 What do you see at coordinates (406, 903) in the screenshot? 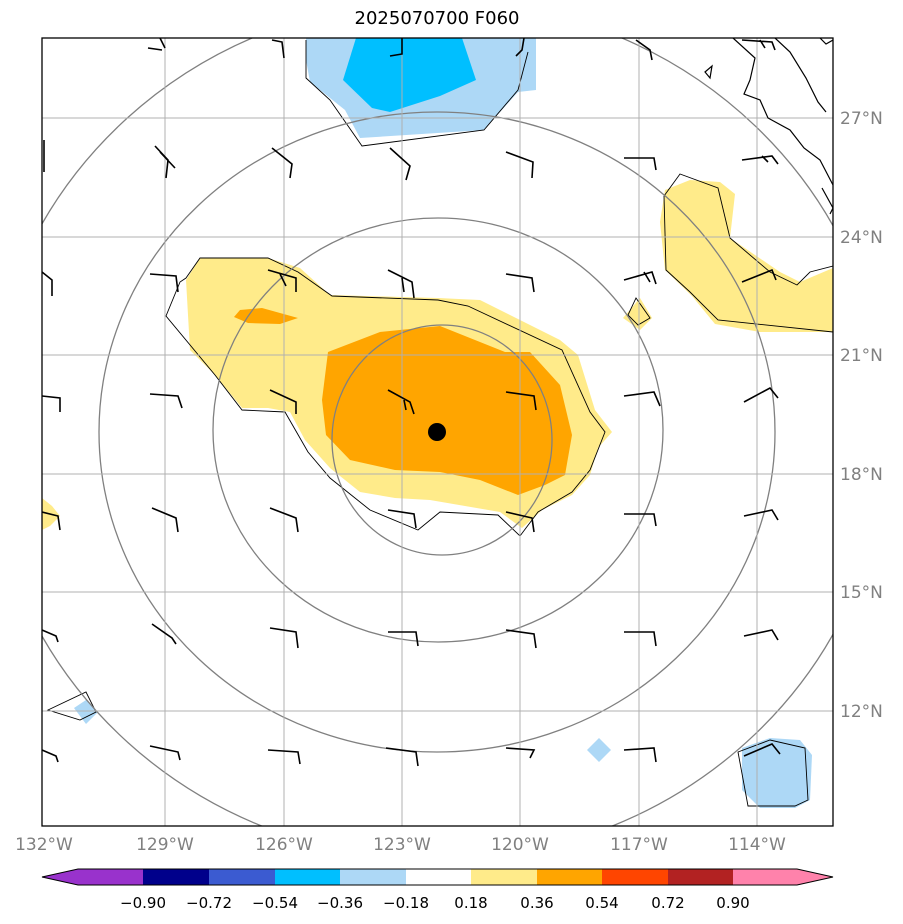
I see `colorbar-tick-label: −0.18` at bounding box center [406, 903].